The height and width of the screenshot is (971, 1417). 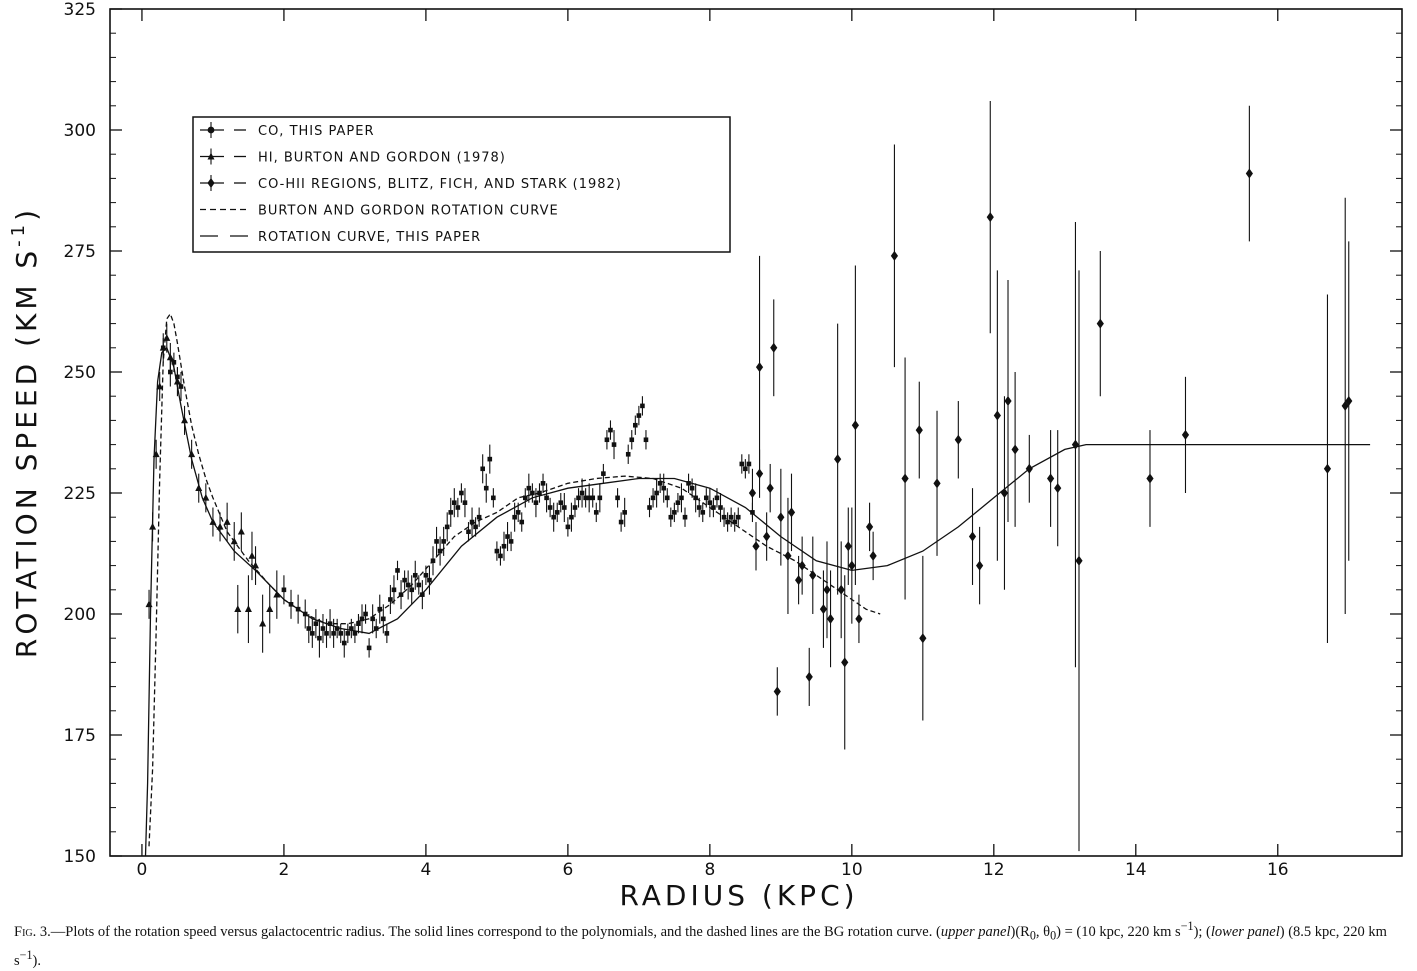 What do you see at coordinates (1187, 926) in the screenshot?
I see `caption-sup-1: −1` at bounding box center [1187, 926].